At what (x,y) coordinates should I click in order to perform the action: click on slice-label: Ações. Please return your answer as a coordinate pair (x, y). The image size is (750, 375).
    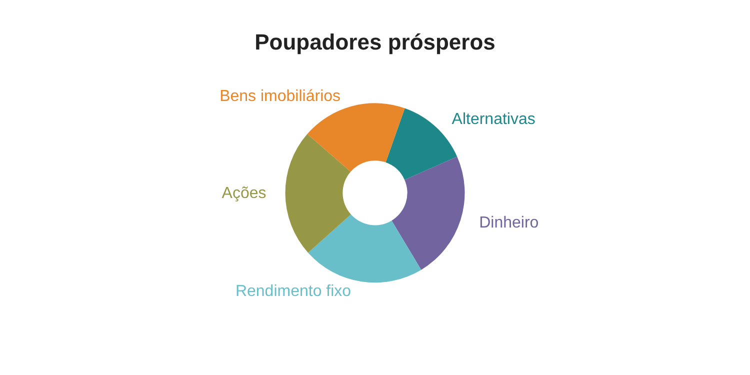
    Looking at the image, I should click on (244, 193).